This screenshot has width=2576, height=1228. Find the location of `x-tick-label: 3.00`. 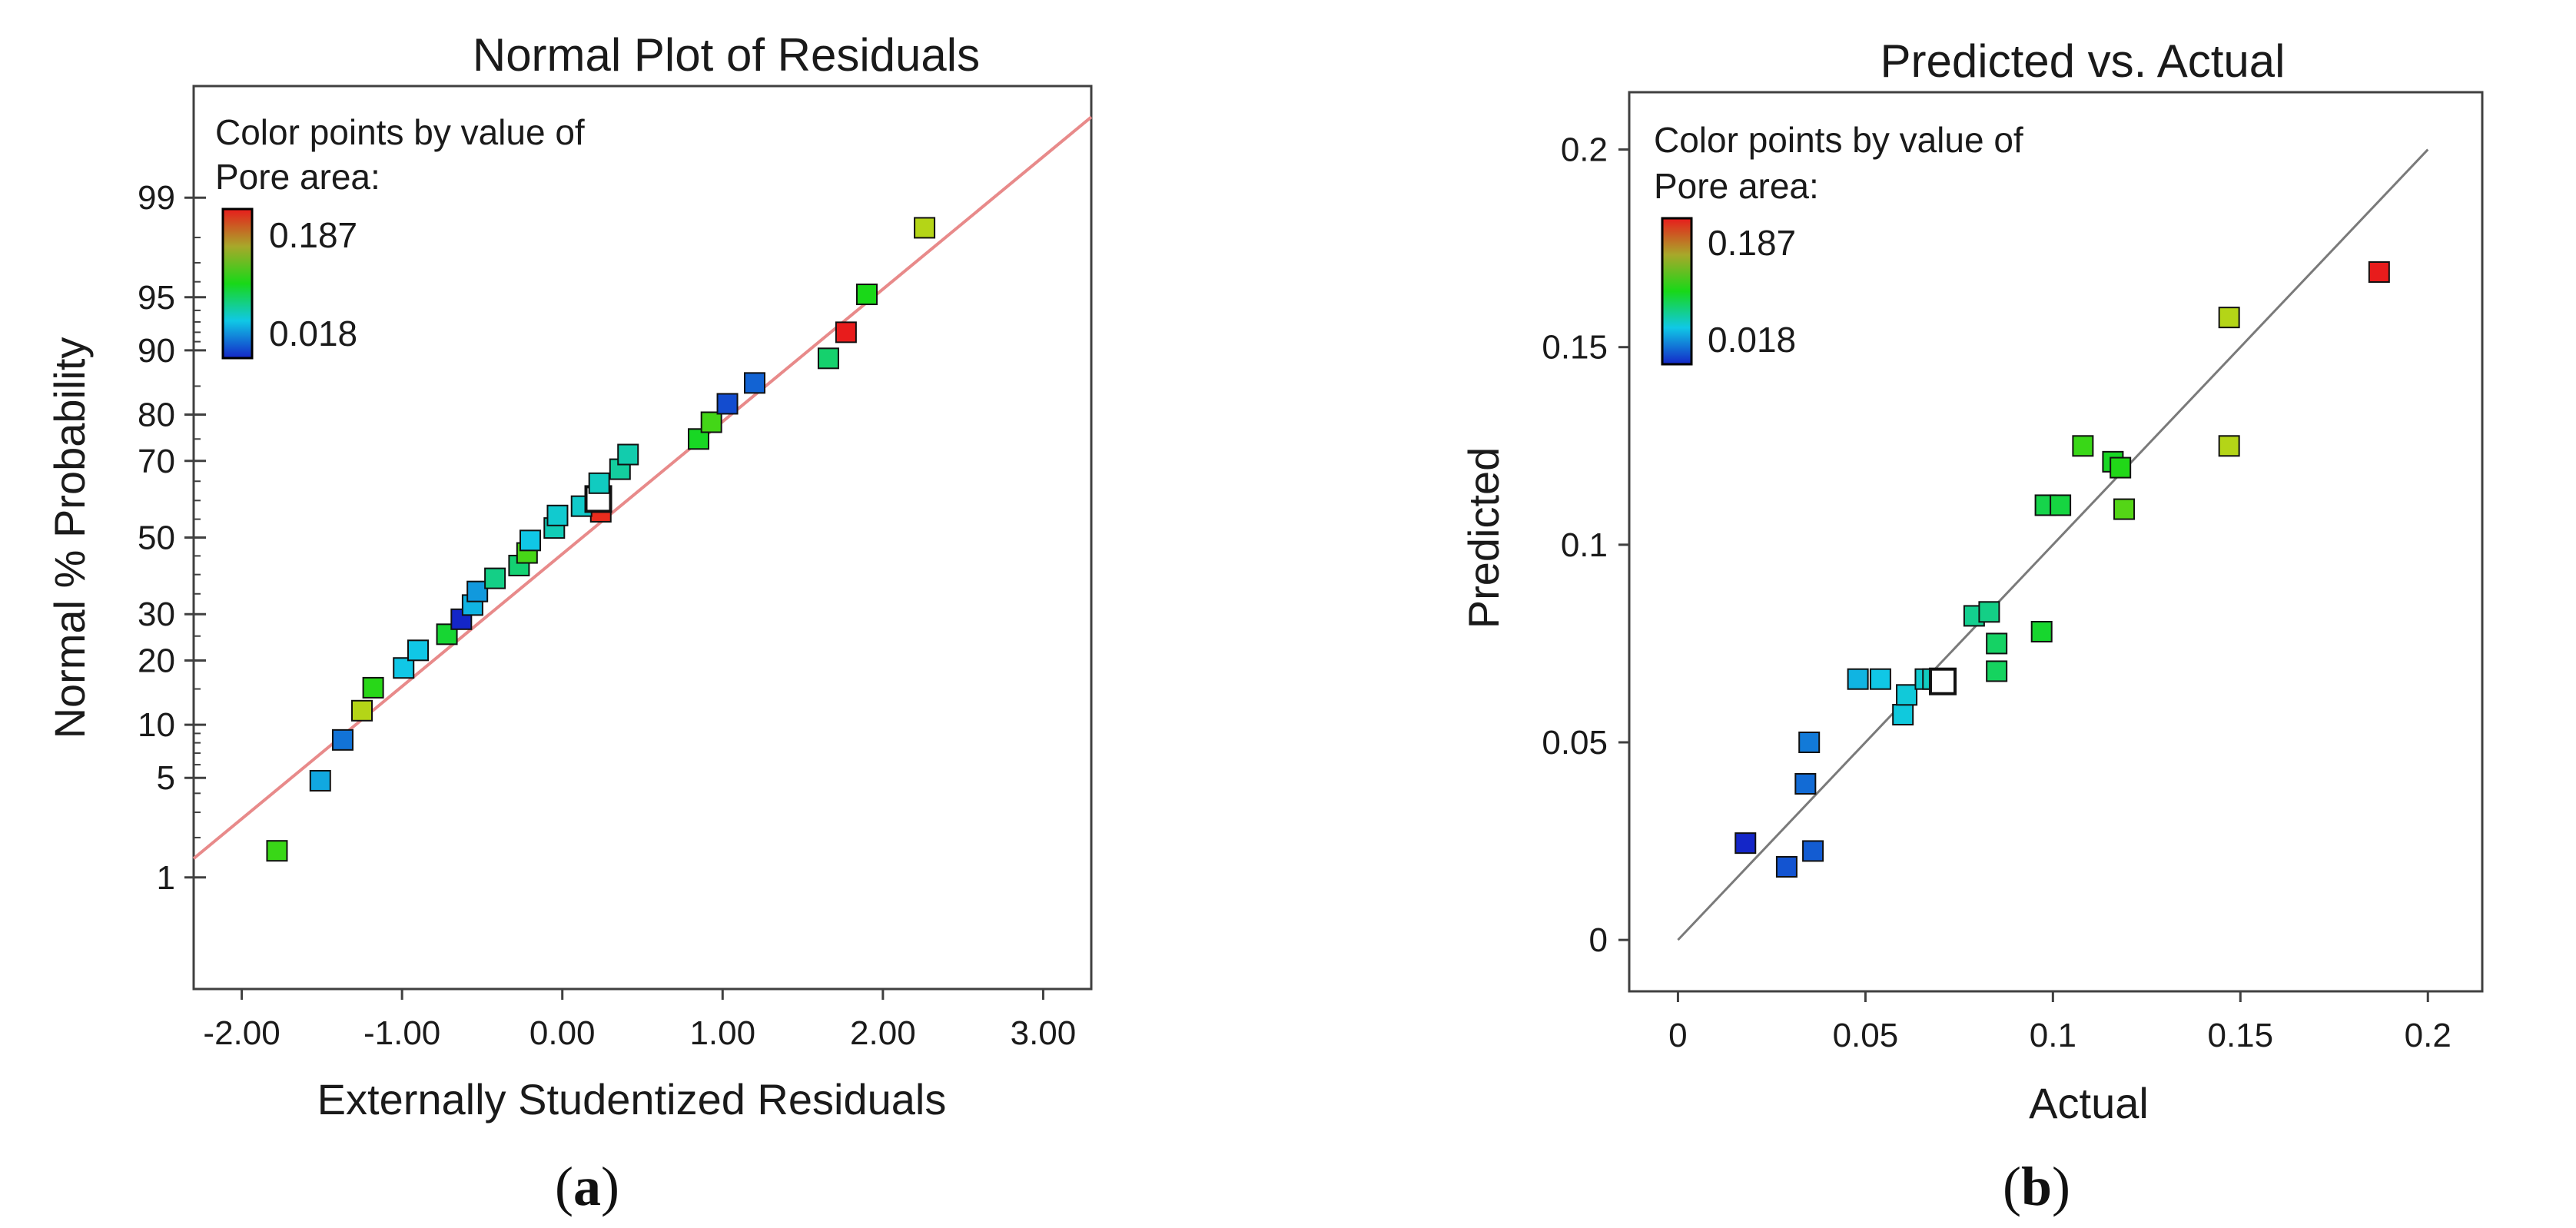

x-tick-label: 3.00 is located at coordinates (1044, 1033).